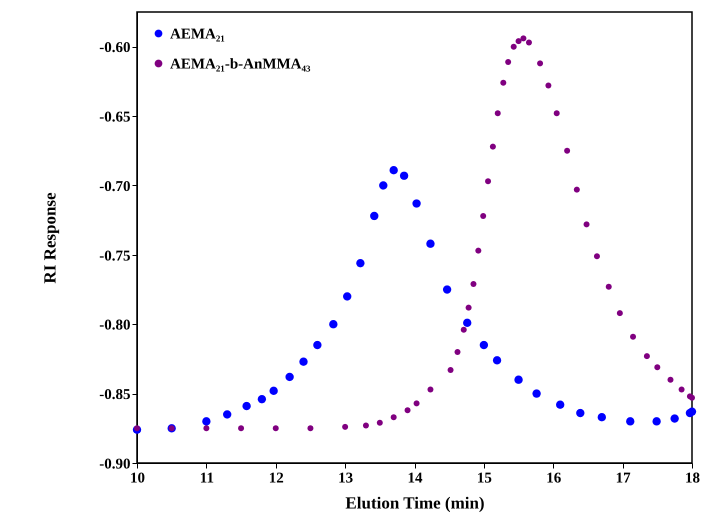 The image size is (705, 529). I want to click on legend-label: AEMA₂₁-b-AnMMA₄₃, so click(240, 64).